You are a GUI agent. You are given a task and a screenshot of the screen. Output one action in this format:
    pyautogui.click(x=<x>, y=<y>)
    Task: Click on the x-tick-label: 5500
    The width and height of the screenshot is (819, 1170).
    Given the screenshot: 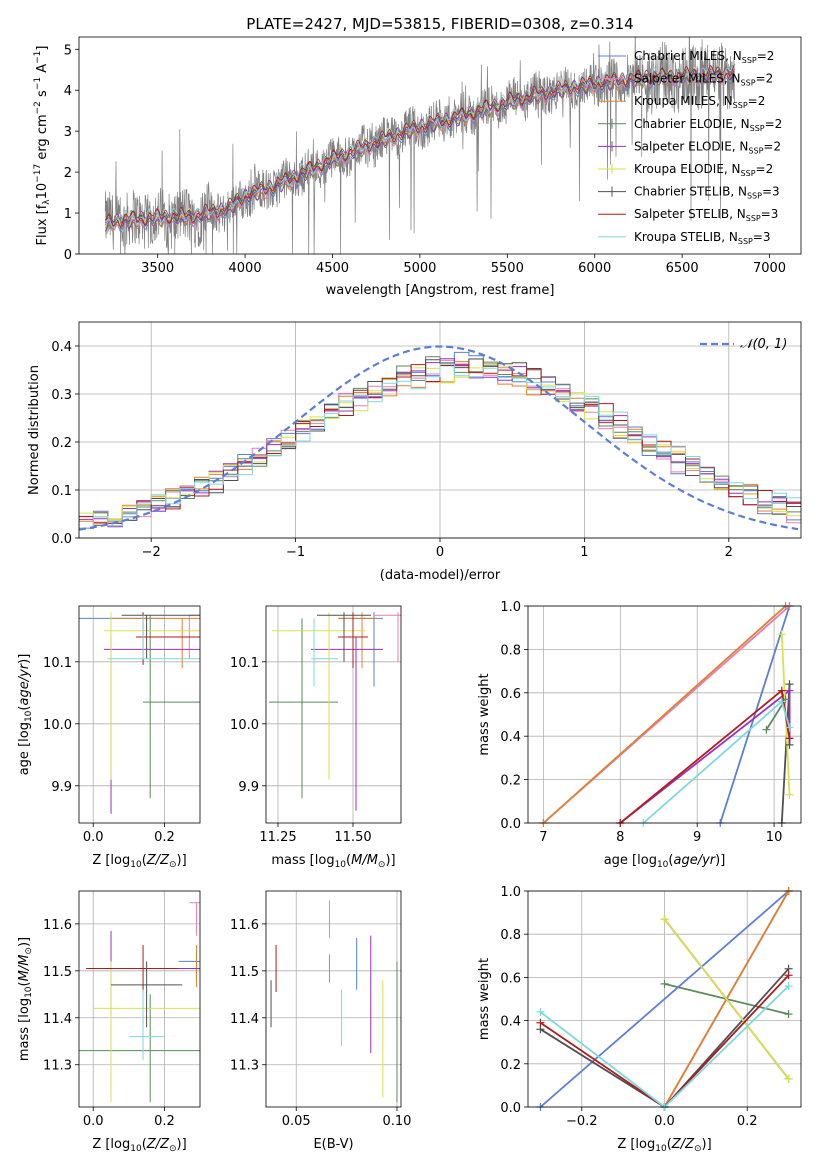 What is the action you would take?
    pyautogui.click(x=507, y=268)
    